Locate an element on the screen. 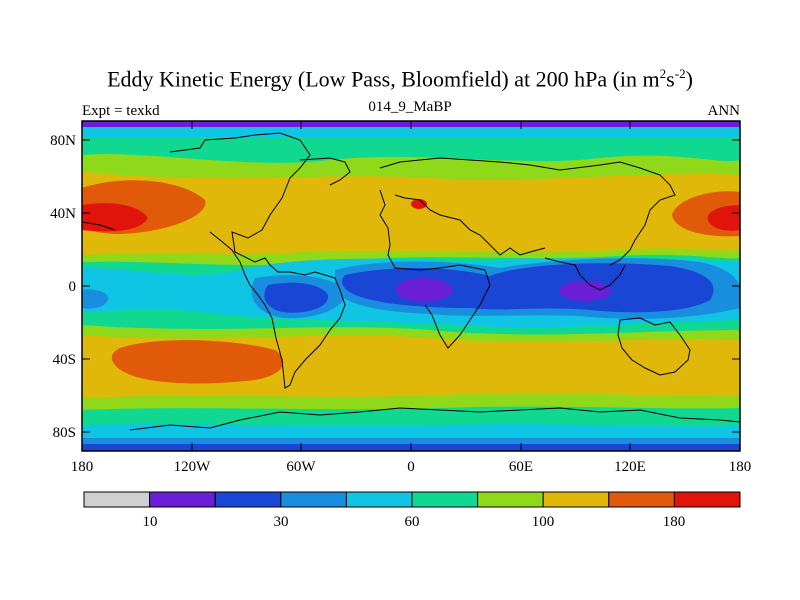 This screenshot has height=600, width=800. lat-label-80s: 80S is located at coordinates (64, 433).